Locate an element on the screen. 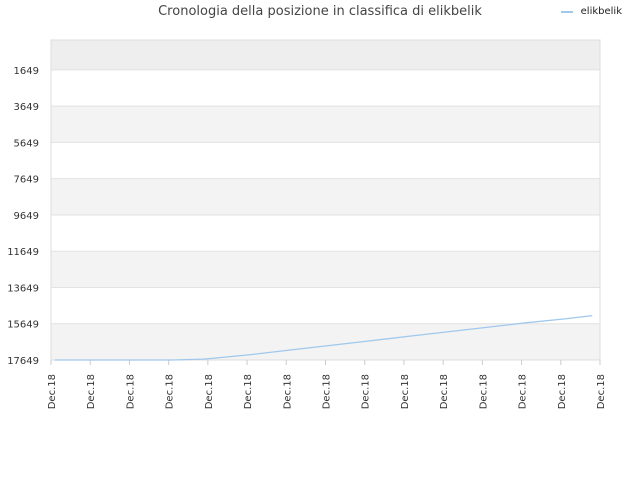  y-tick-label: 17649 is located at coordinates (23, 361).